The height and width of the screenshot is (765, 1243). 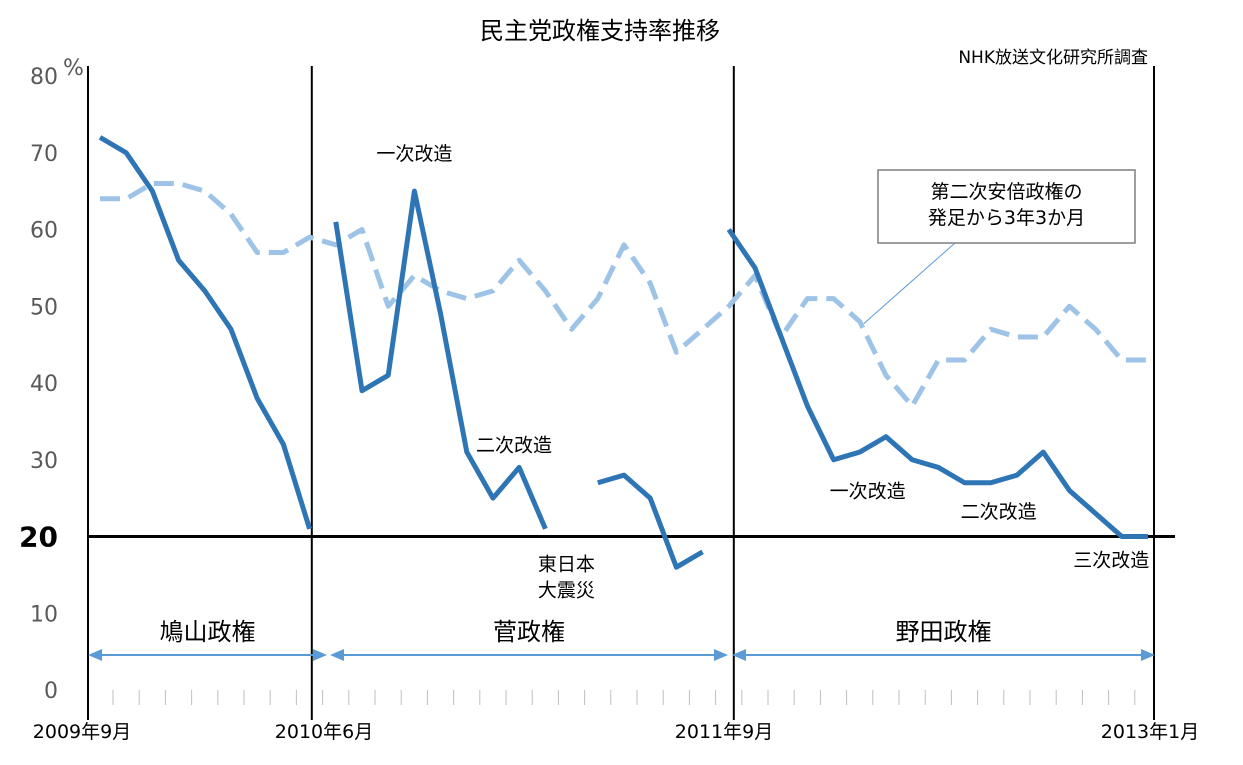 What do you see at coordinates (73, 68) in the screenshot?
I see `y-unit-label: %` at bounding box center [73, 68].